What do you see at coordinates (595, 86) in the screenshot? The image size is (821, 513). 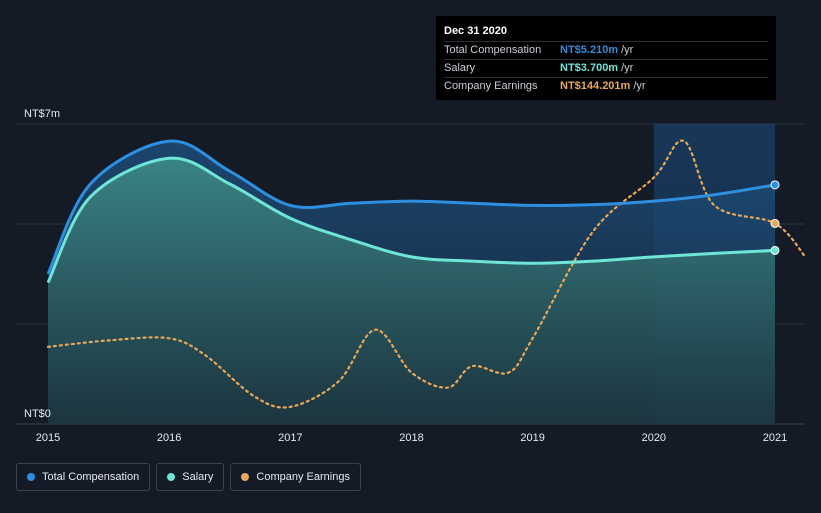 I see `tooltip-earnings-value: NT$144.201m` at bounding box center [595, 86].